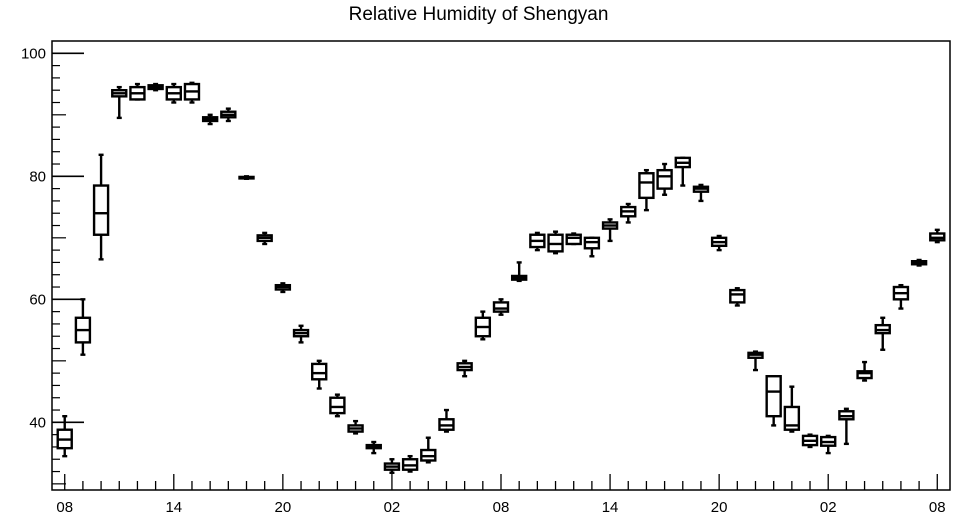  I want to click on y-tick-label: 100, so click(33, 53).